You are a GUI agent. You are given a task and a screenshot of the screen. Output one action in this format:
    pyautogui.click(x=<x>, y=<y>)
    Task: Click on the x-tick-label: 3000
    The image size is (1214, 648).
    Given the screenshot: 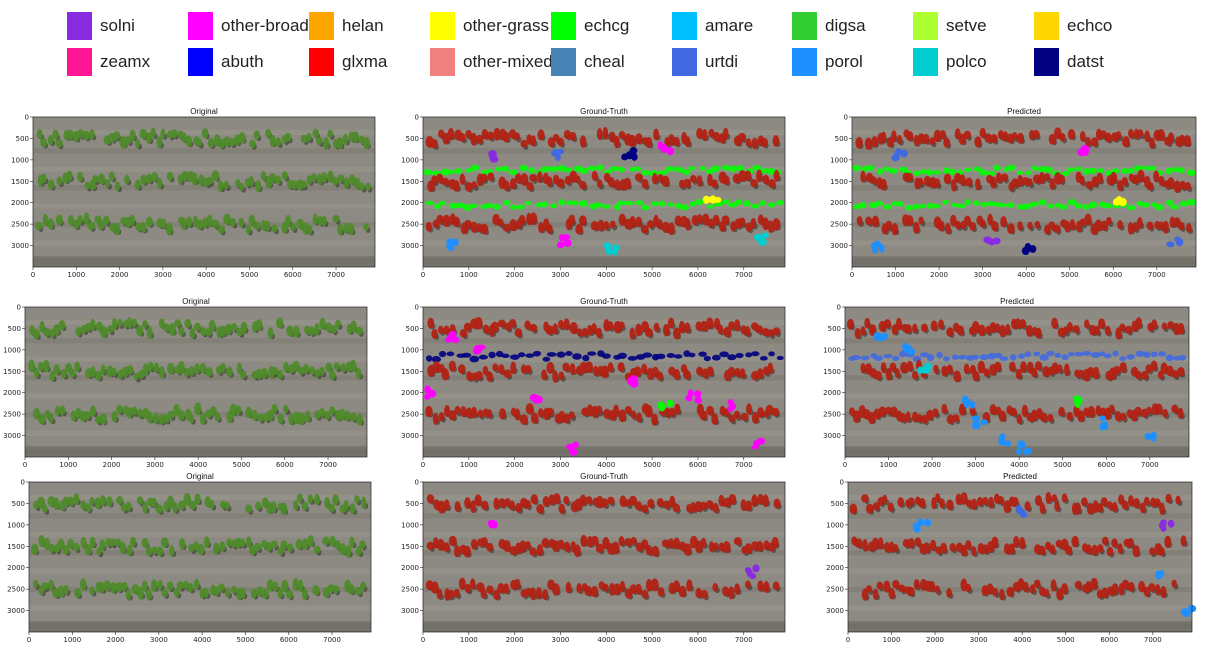 What is the action you would take?
    pyautogui.click(x=976, y=465)
    